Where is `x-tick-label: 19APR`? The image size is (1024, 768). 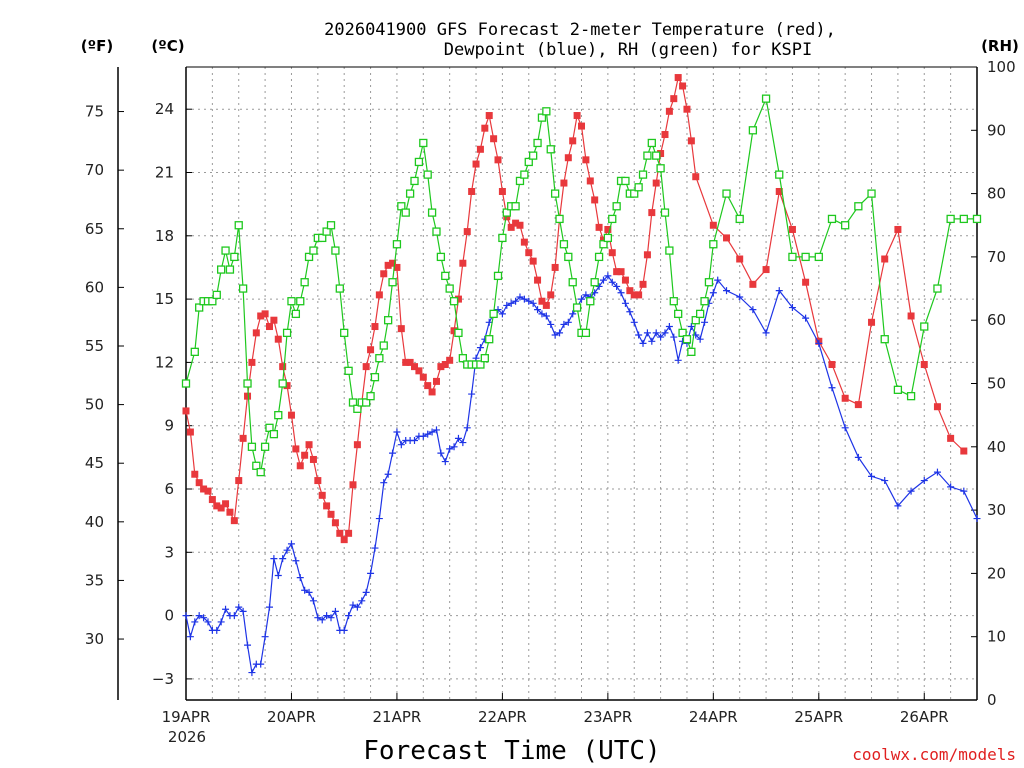 x-tick-label: 19APR is located at coordinates (186, 717).